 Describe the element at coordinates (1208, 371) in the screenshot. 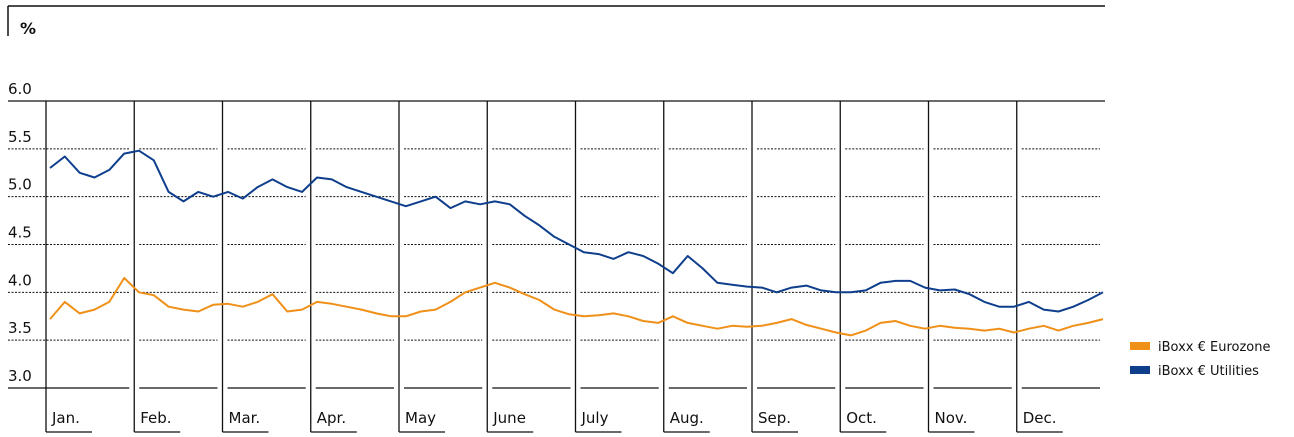

I see `legend-label: iBoxx € Utilities` at that location.